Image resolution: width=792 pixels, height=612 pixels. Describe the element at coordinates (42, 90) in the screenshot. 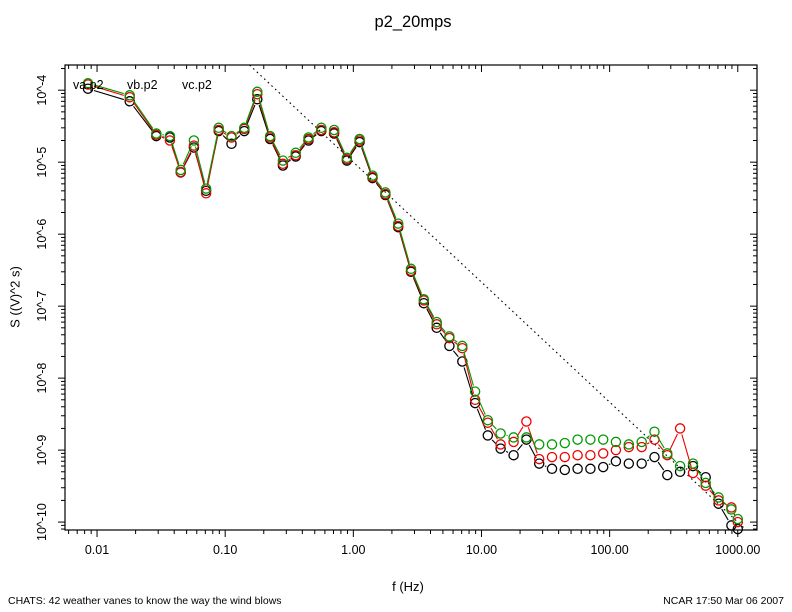

I see `y-tick-label: 10^-4` at that location.